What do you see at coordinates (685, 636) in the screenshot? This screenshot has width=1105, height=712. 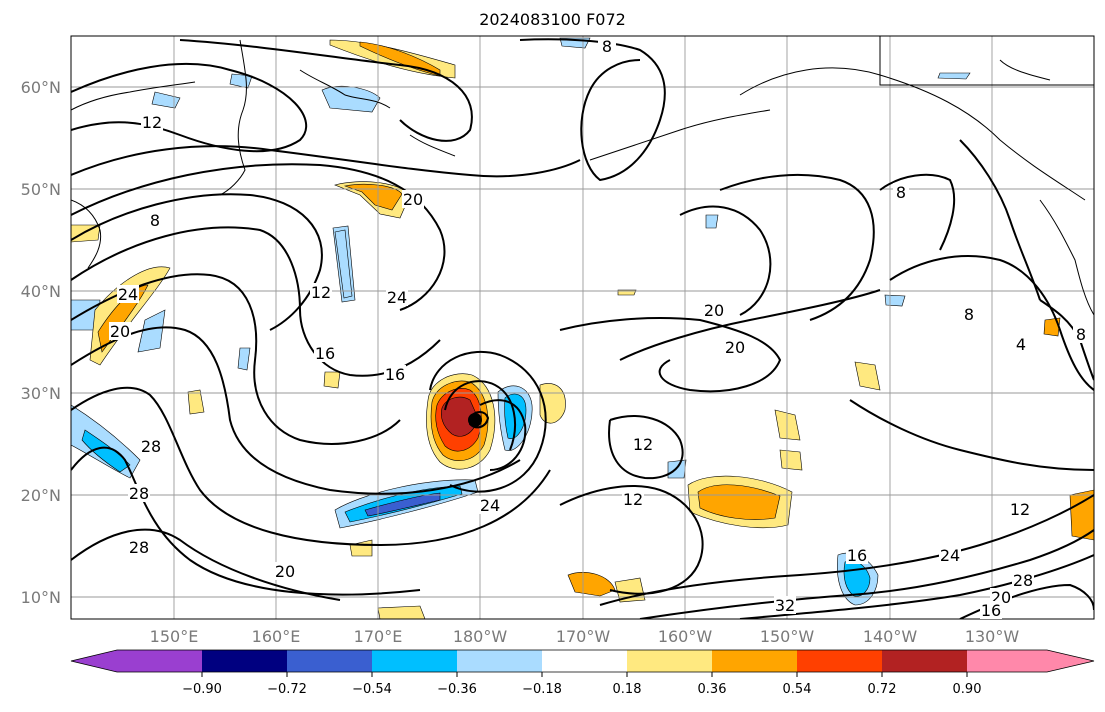 I see `lon-label: 160°W` at bounding box center [685, 636].